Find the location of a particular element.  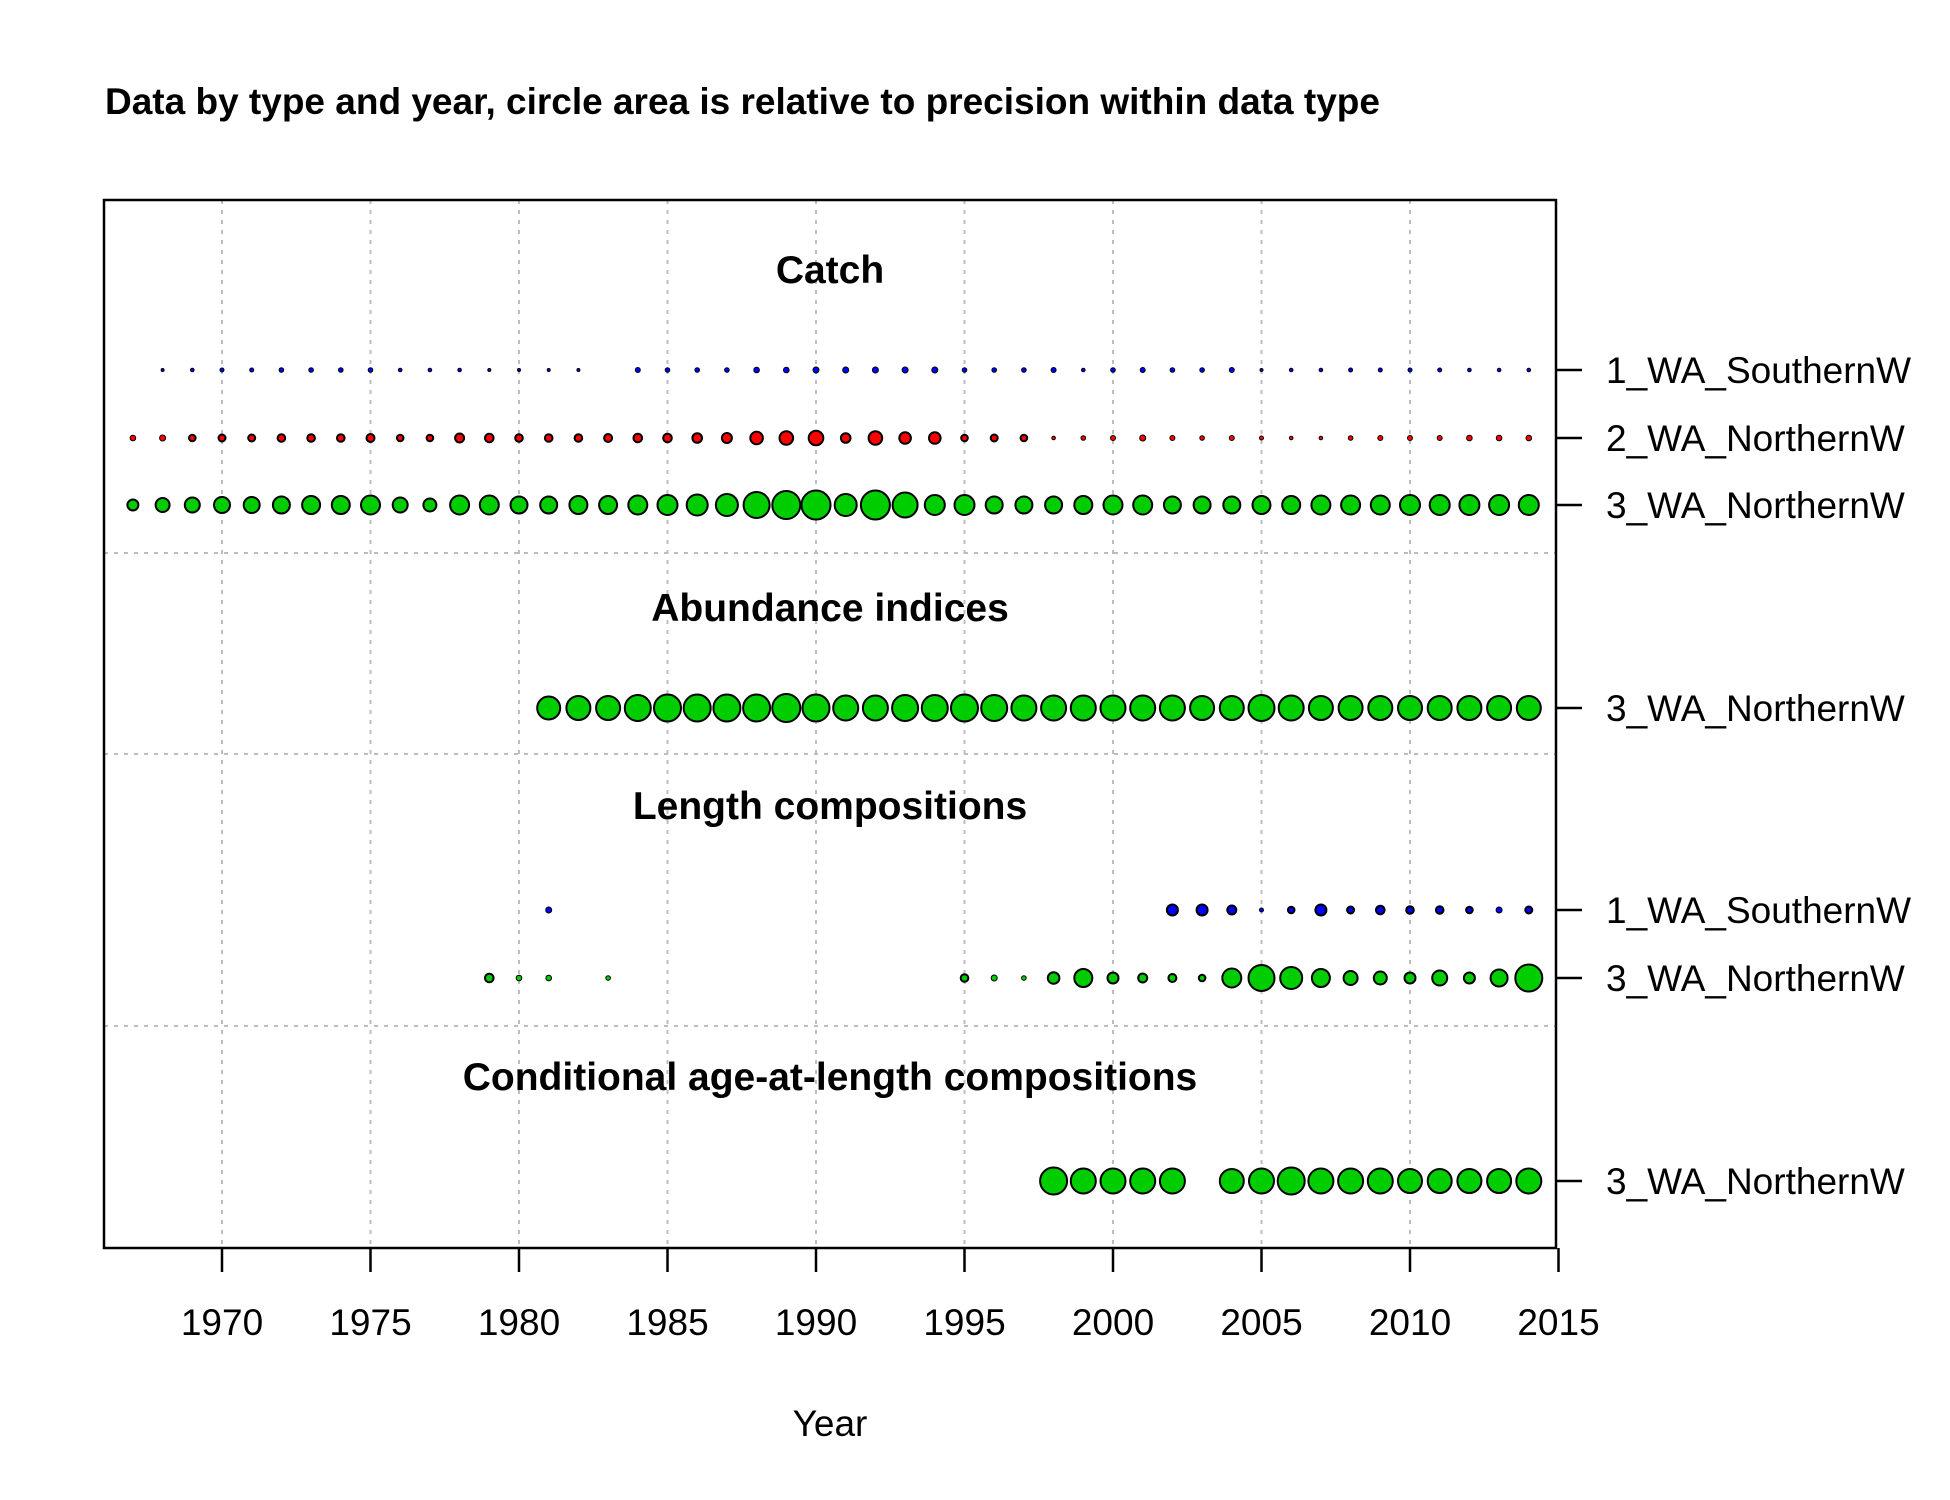

x-tick-label: 2005 is located at coordinates (1261, 1322).